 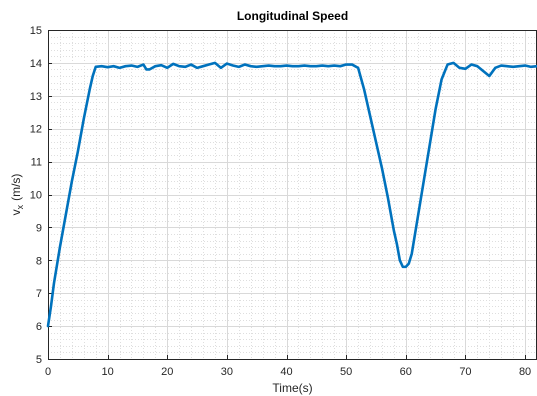 What do you see at coordinates (36, 130) in the screenshot?
I see `y-tick-label: 12` at bounding box center [36, 130].